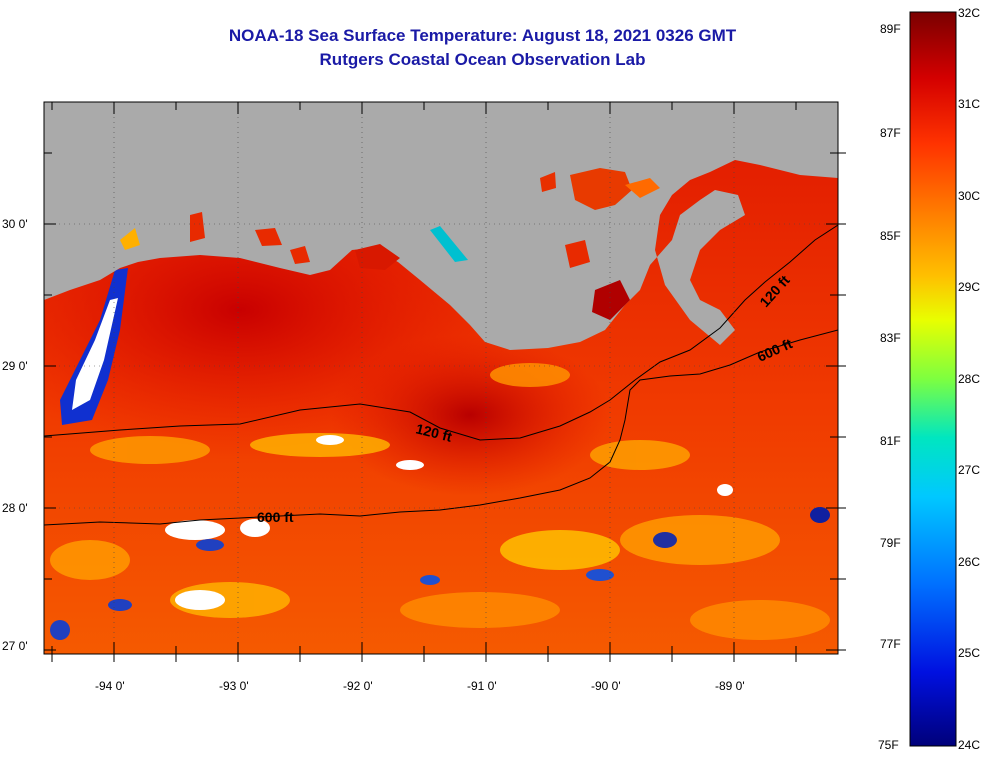  What do you see at coordinates (969, 653) in the screenshot?
I see `celsius-label: 25C` at bounding box center [969, 653].